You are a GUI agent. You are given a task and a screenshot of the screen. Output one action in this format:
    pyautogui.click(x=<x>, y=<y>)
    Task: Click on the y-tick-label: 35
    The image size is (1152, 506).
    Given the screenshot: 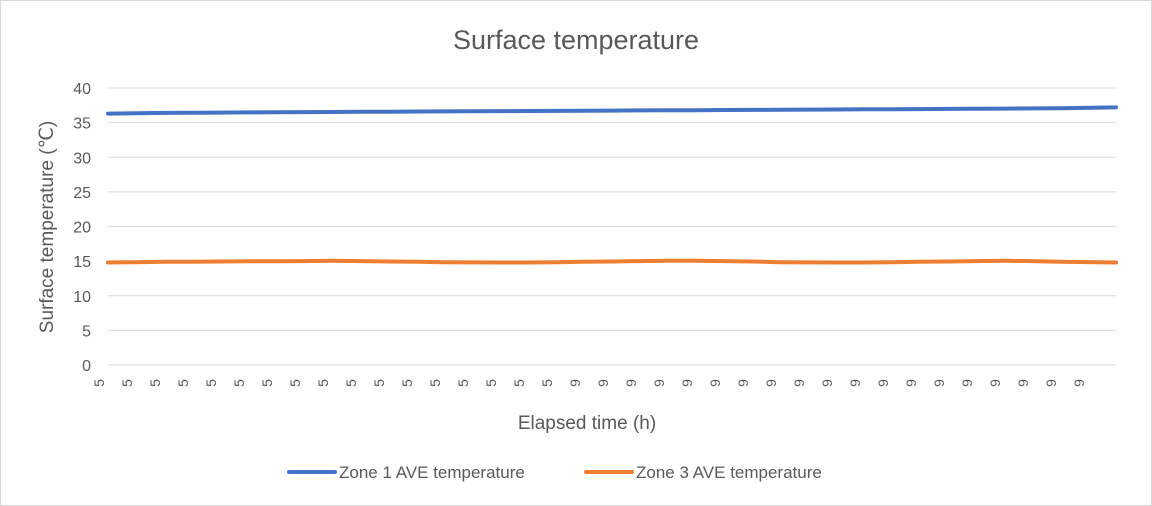 What is the action you would take?
    pyautogui.click(x=82, y=124)
    